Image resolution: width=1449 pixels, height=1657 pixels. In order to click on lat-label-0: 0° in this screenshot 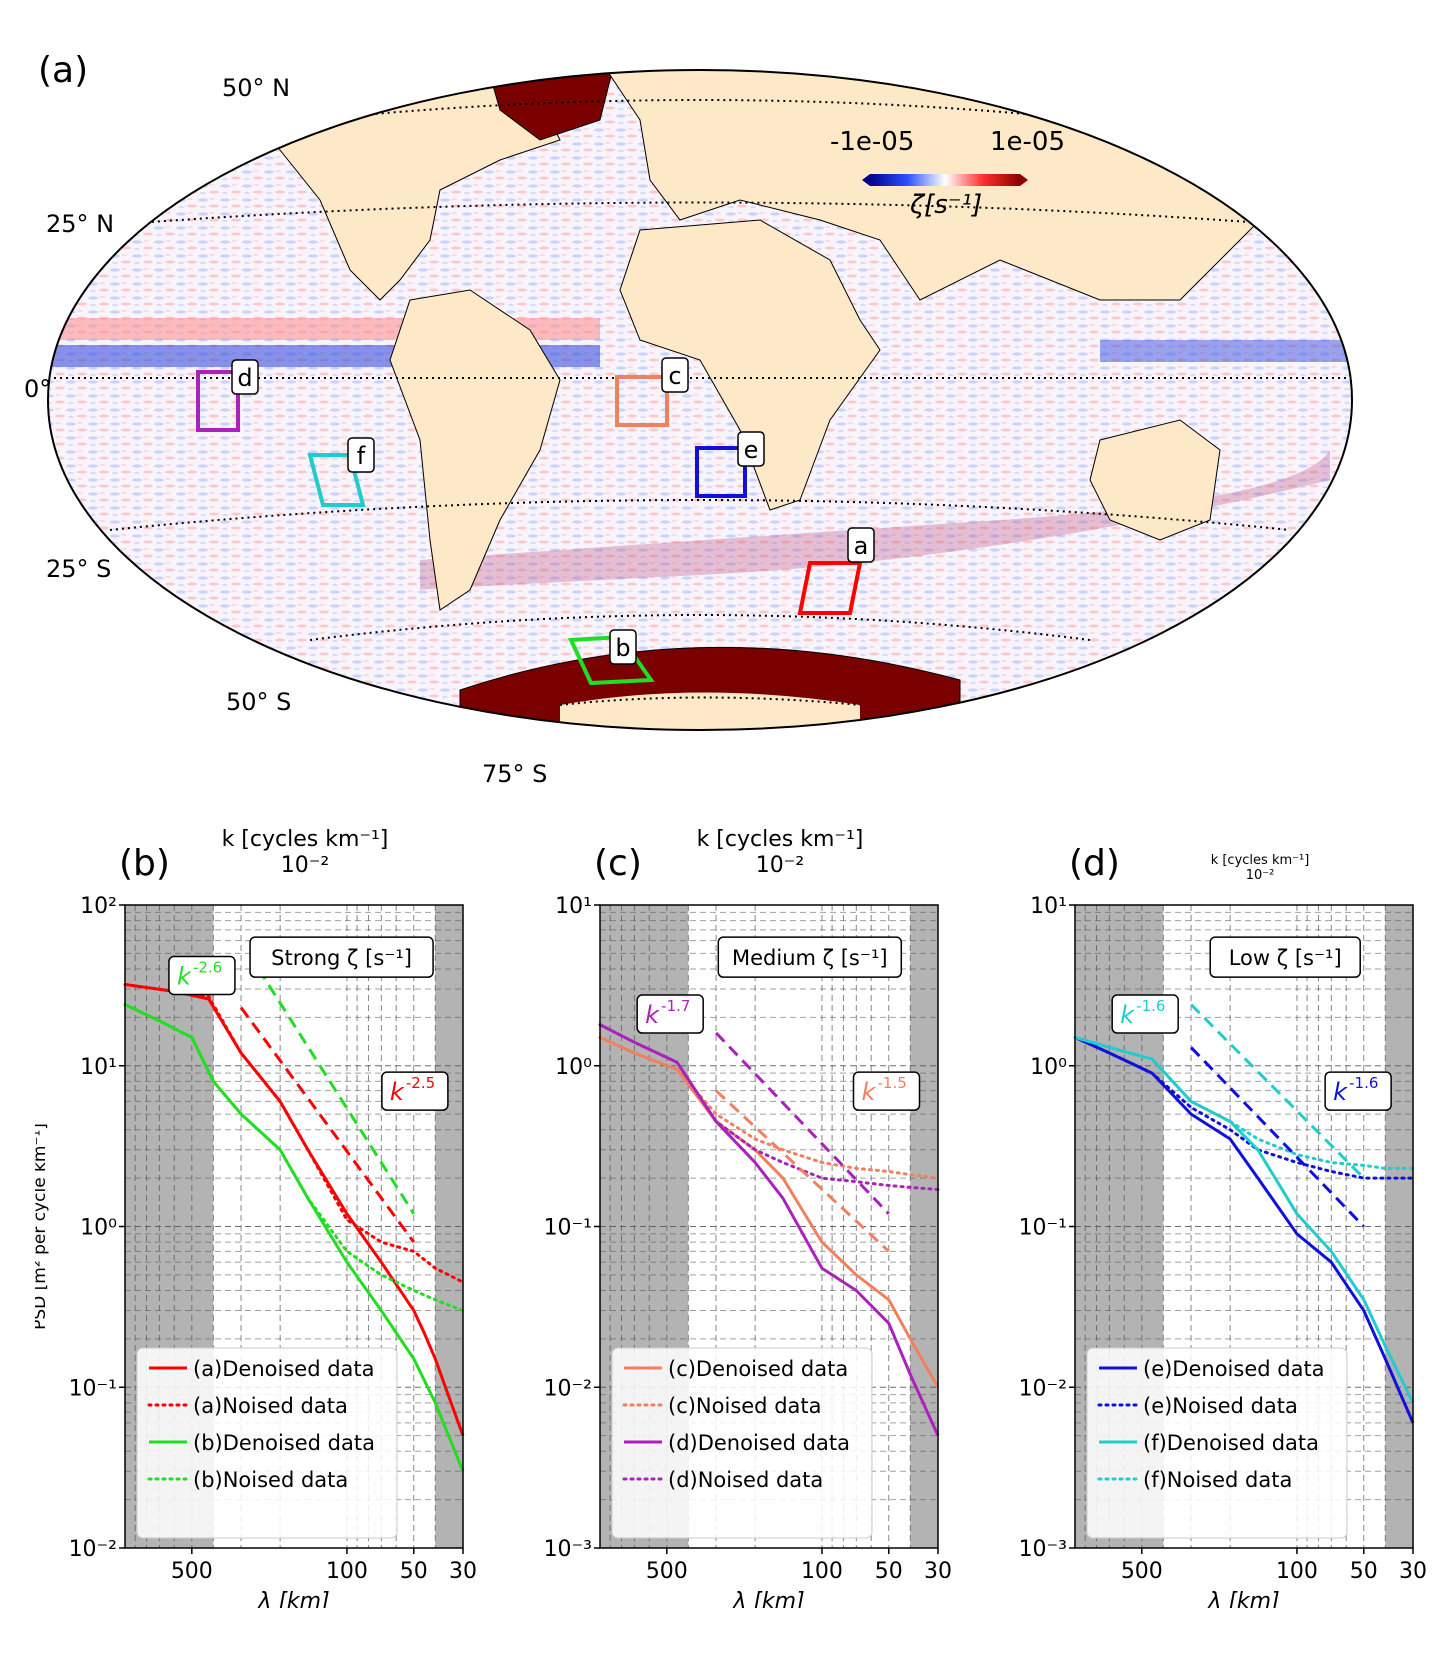, I will do `click(38, 389)`.